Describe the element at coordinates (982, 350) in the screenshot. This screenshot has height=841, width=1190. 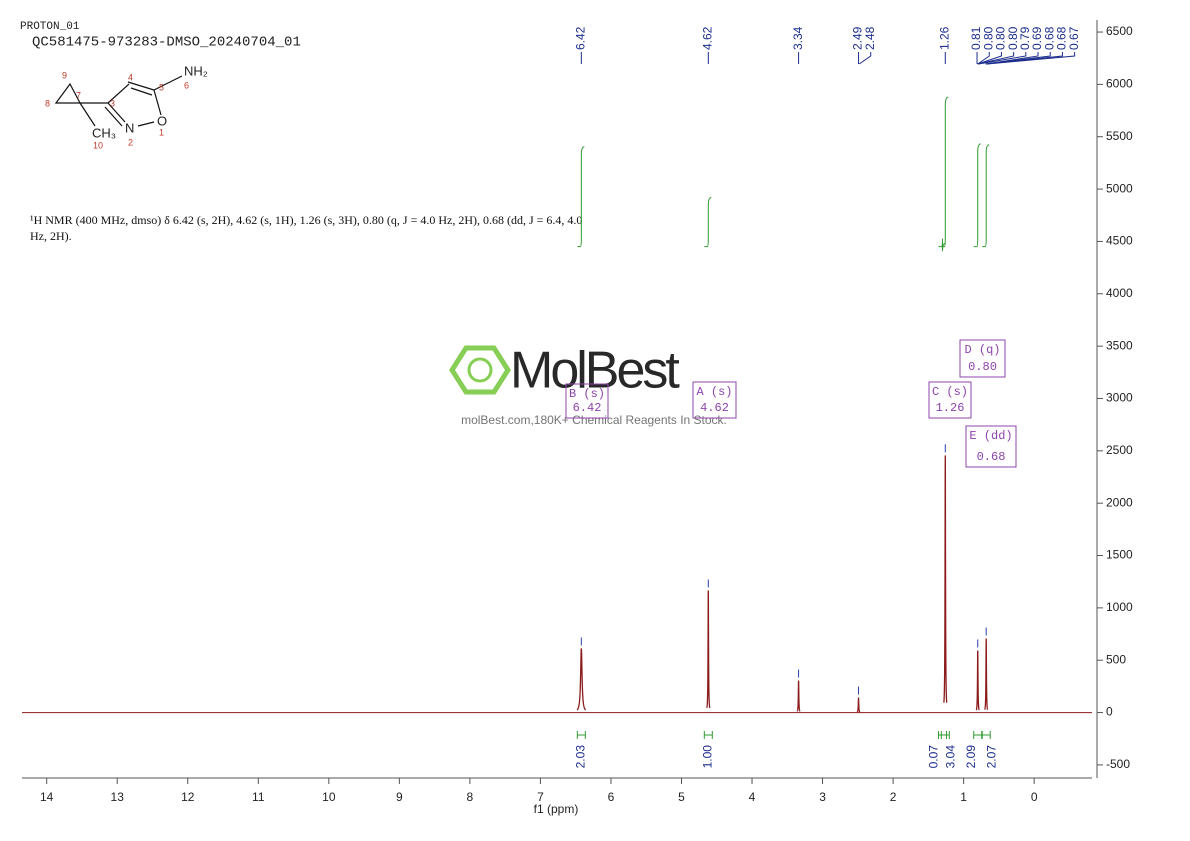
I see `multiplet-name: D (q)` at that location.